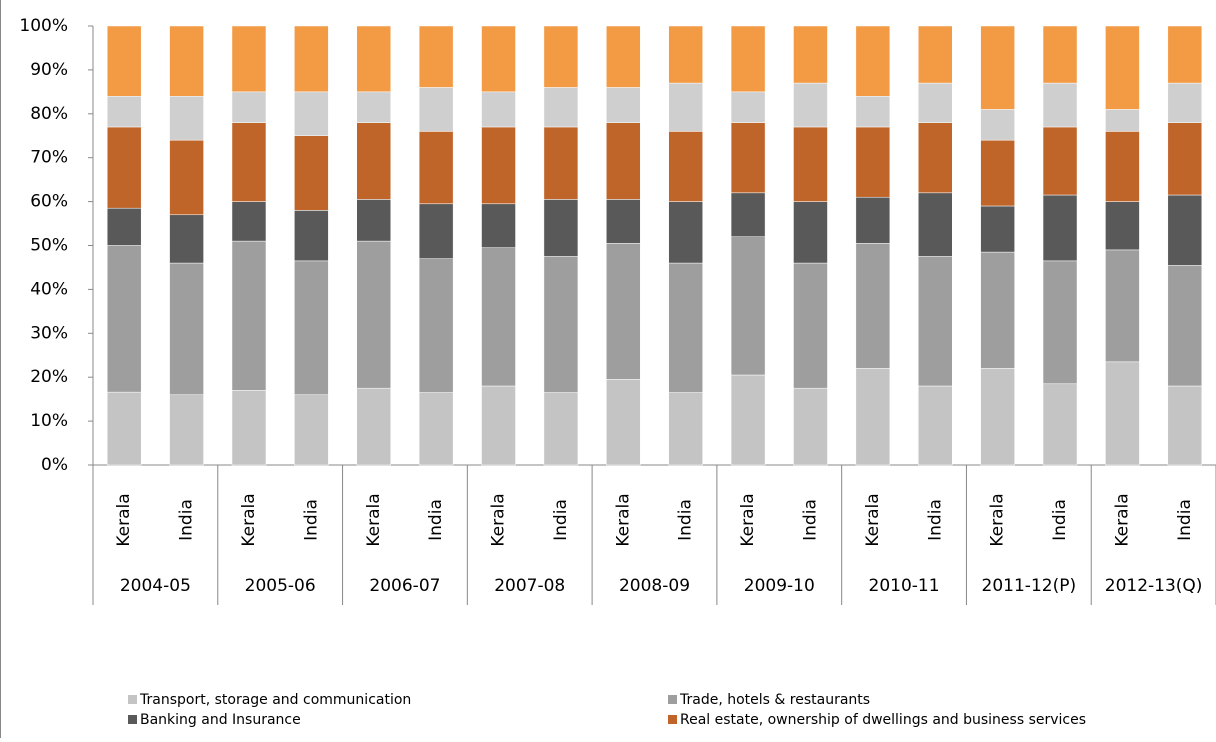 The height and width of the screenshot is (742, 1216). I want to click on y-tick-label: 30%, so click(49, 333).